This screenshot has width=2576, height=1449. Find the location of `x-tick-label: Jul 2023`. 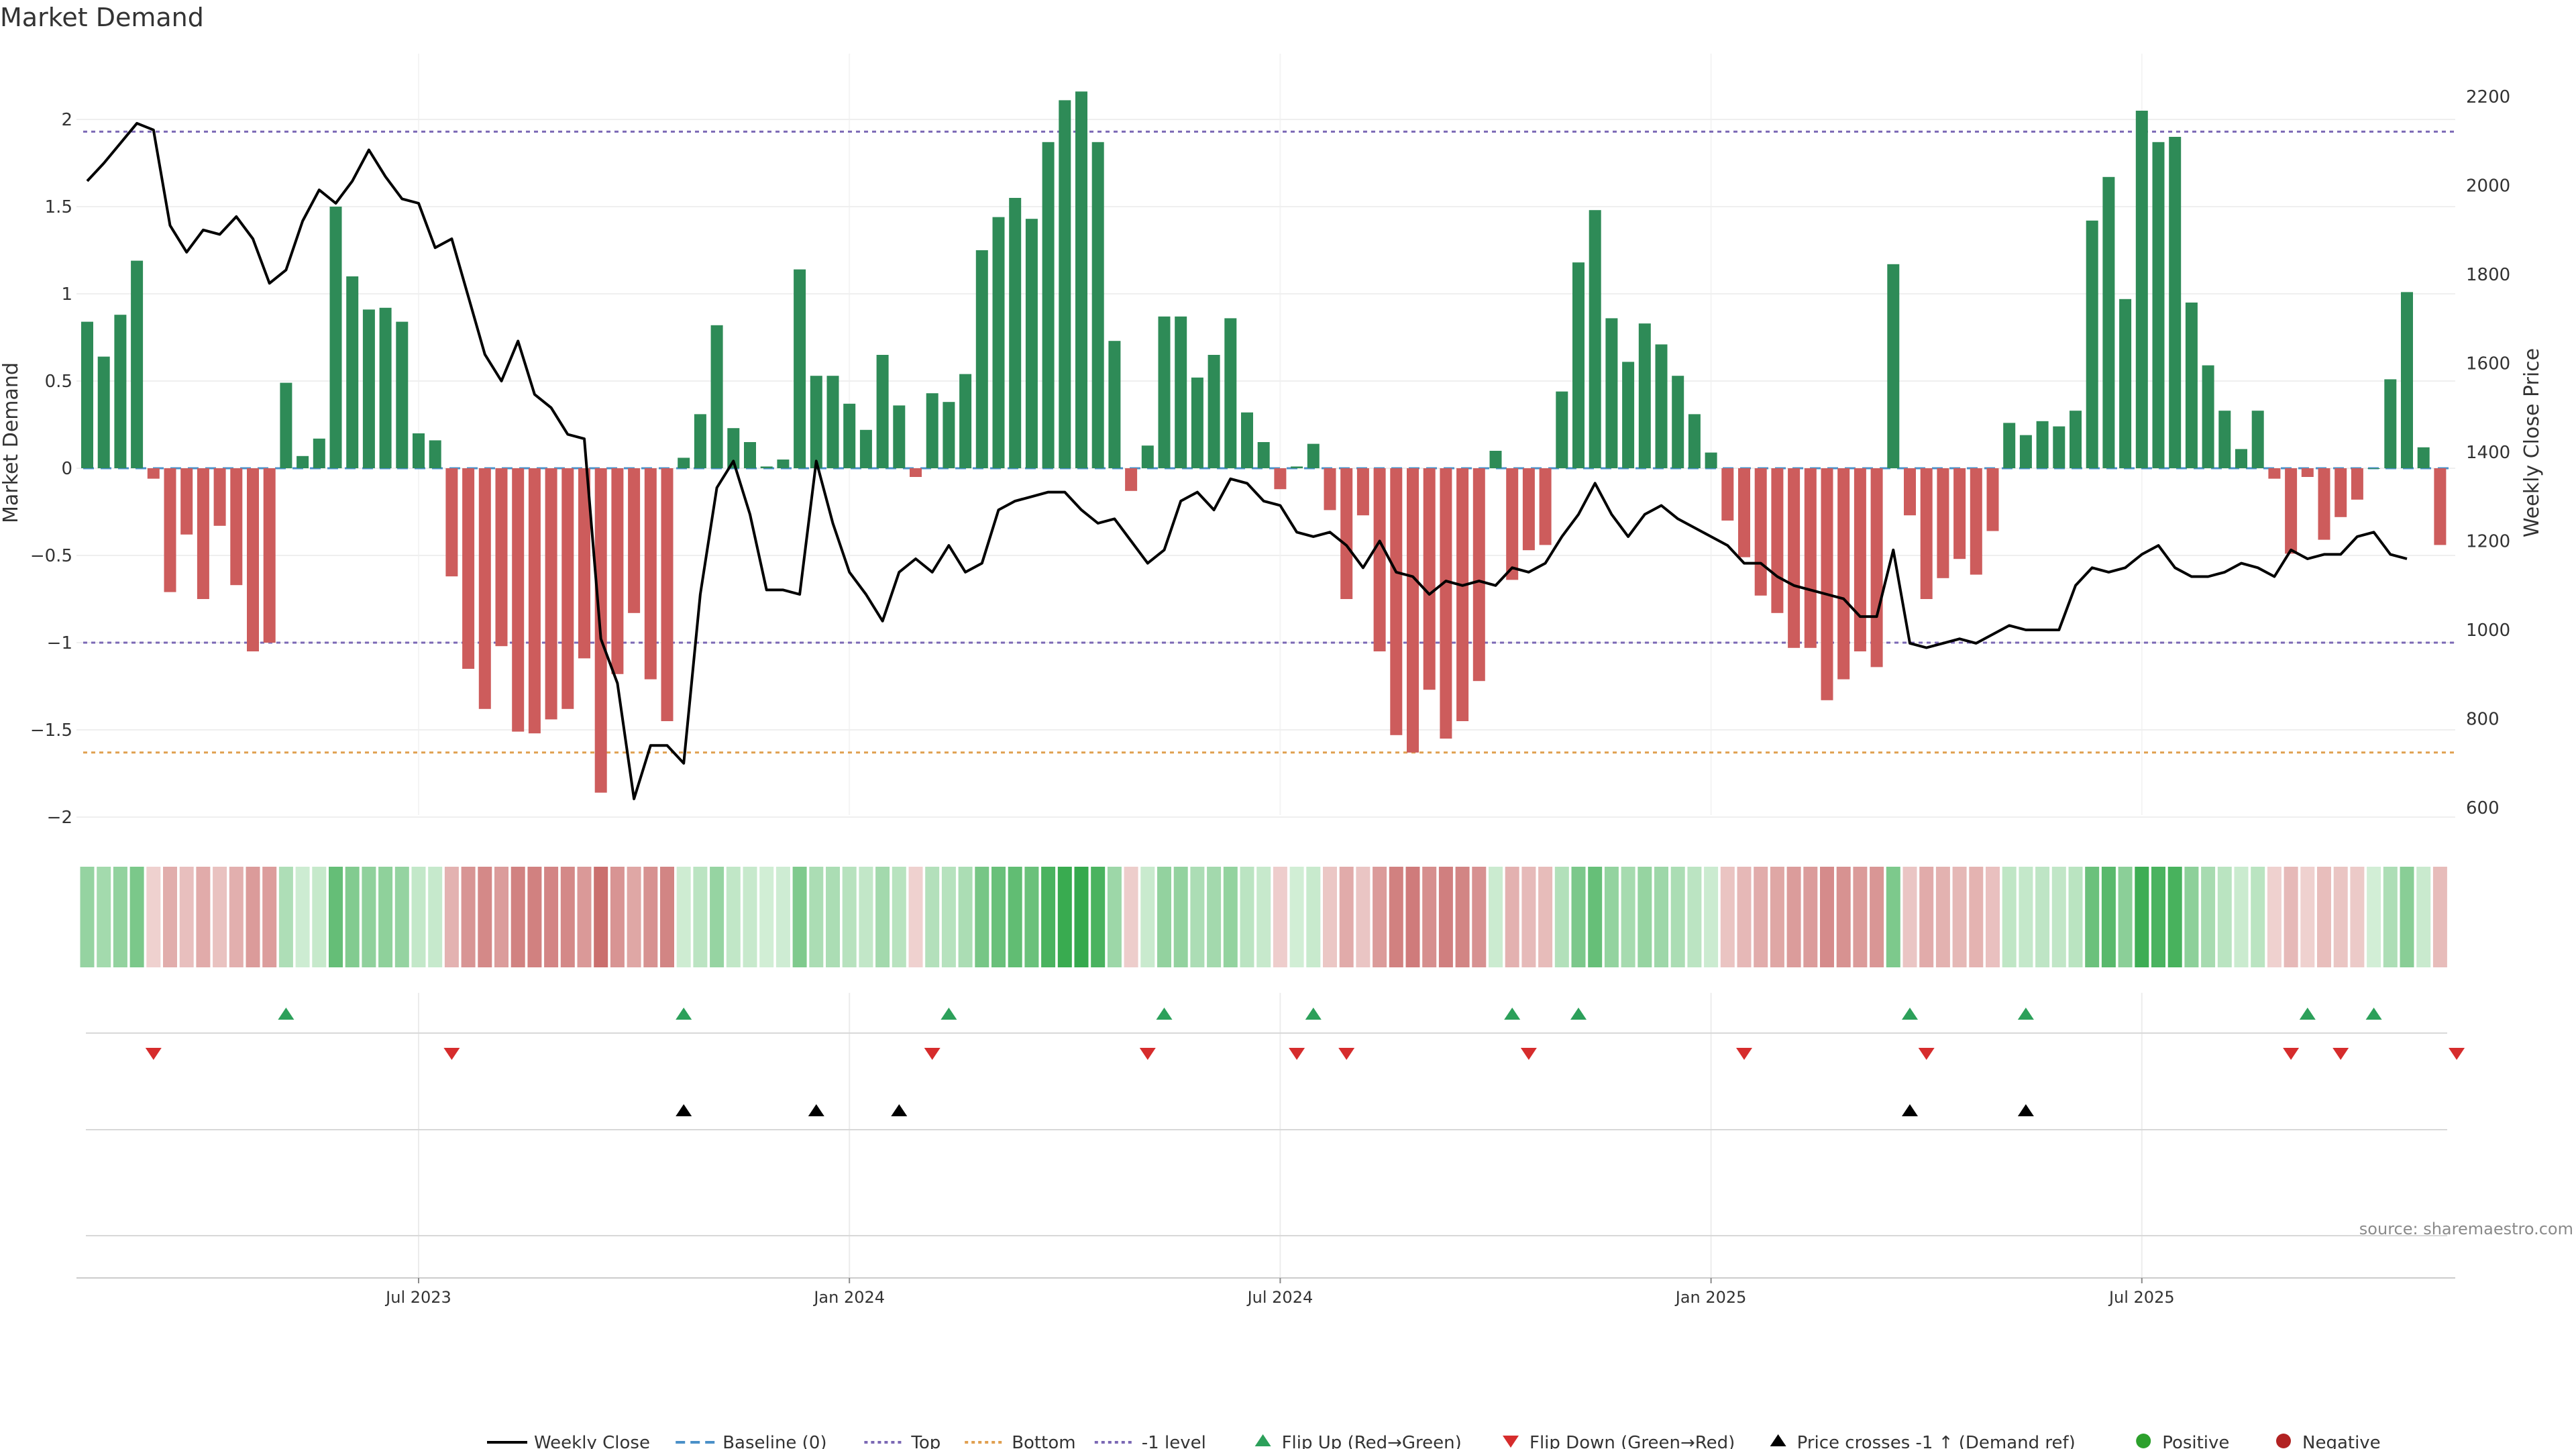

x-tick-label: Jul 2023 is located at coordinates (417, 1297).